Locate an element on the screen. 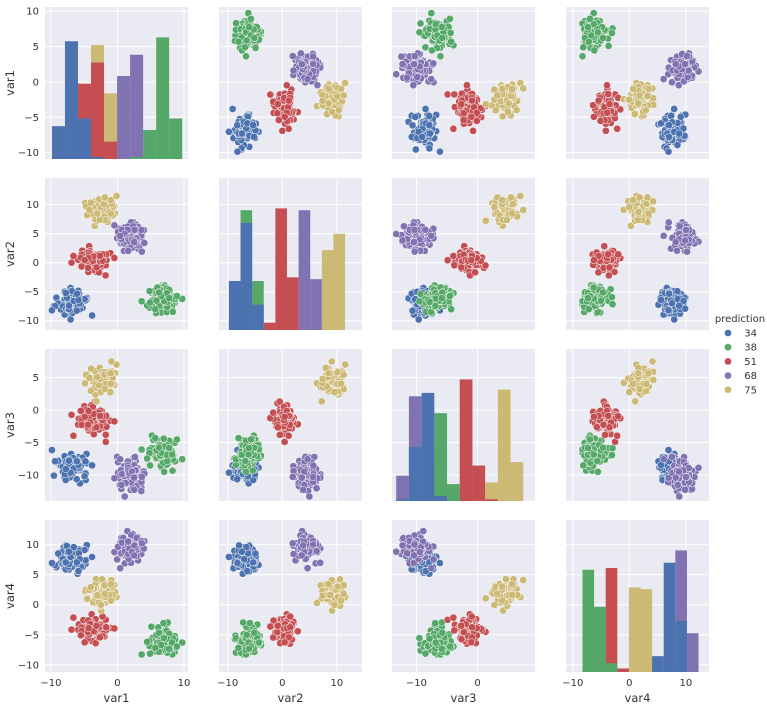 The height and width of the screenshot is (713, 767). panel-var3-vs-var2 is located at coordinates (290, 425).